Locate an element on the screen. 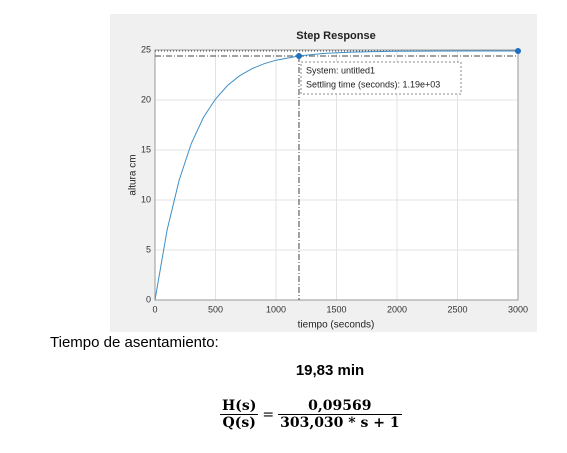 This screenshot has width=567, height=453. rhs-numerator: 0,09569 is located at coordinates (340, 406).